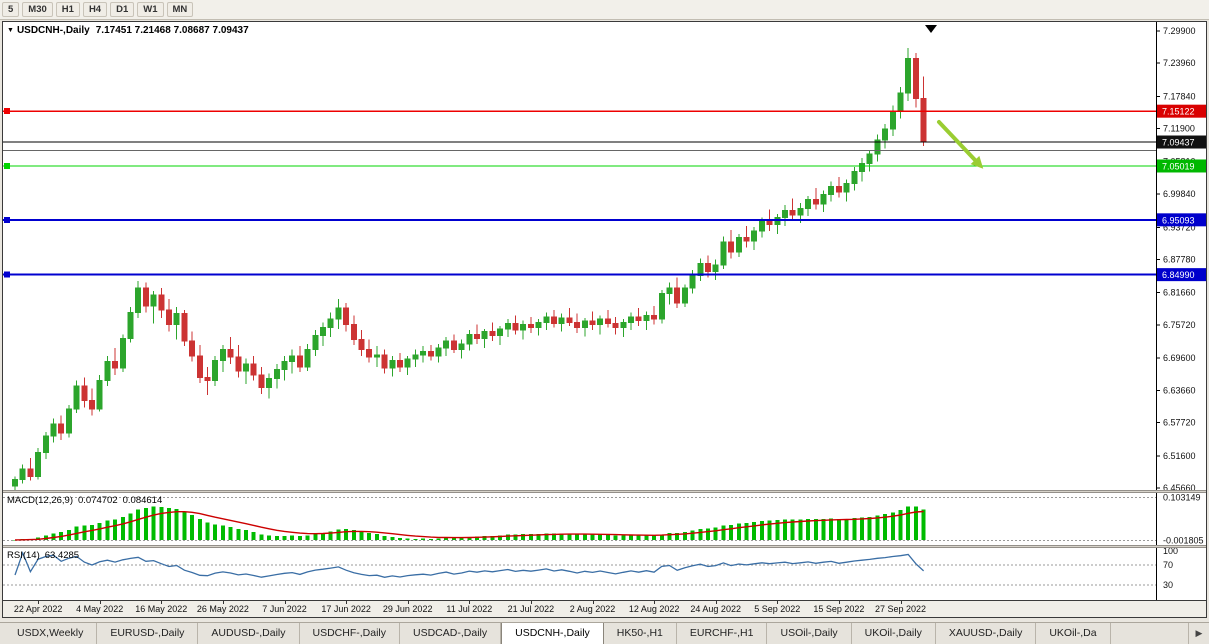  I want to click on svg-text: 7.23960, so click(1179, 63).